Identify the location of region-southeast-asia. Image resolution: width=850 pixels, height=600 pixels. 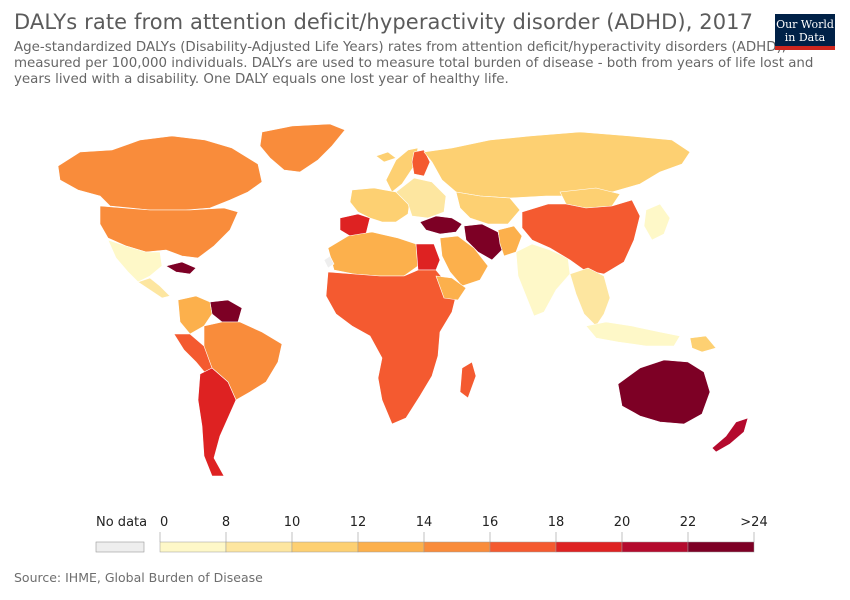
(590, 297).